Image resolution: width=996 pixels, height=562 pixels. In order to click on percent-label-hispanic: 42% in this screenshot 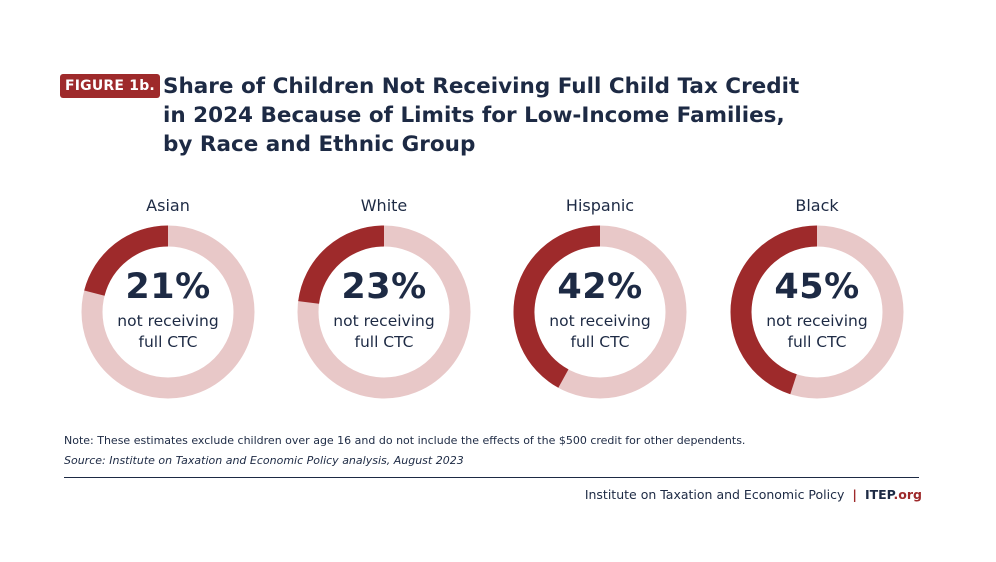, I will do `click(600, 287)`.